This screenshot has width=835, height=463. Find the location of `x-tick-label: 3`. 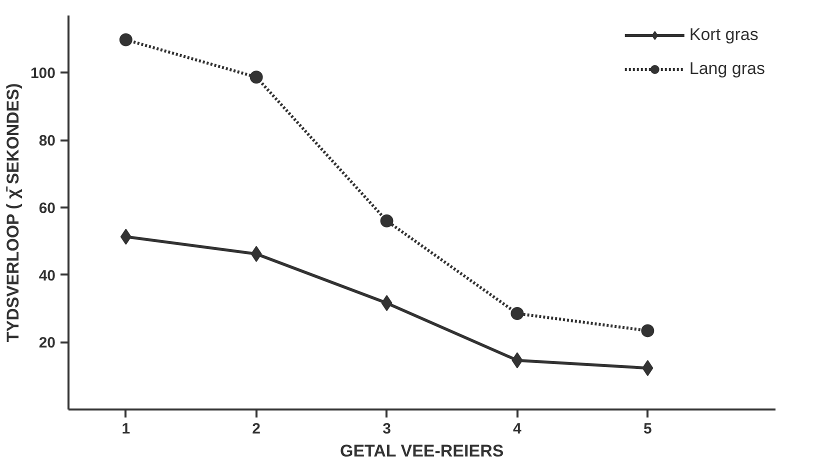

x-tick-label: 3 is located at coordinates (386, 429).